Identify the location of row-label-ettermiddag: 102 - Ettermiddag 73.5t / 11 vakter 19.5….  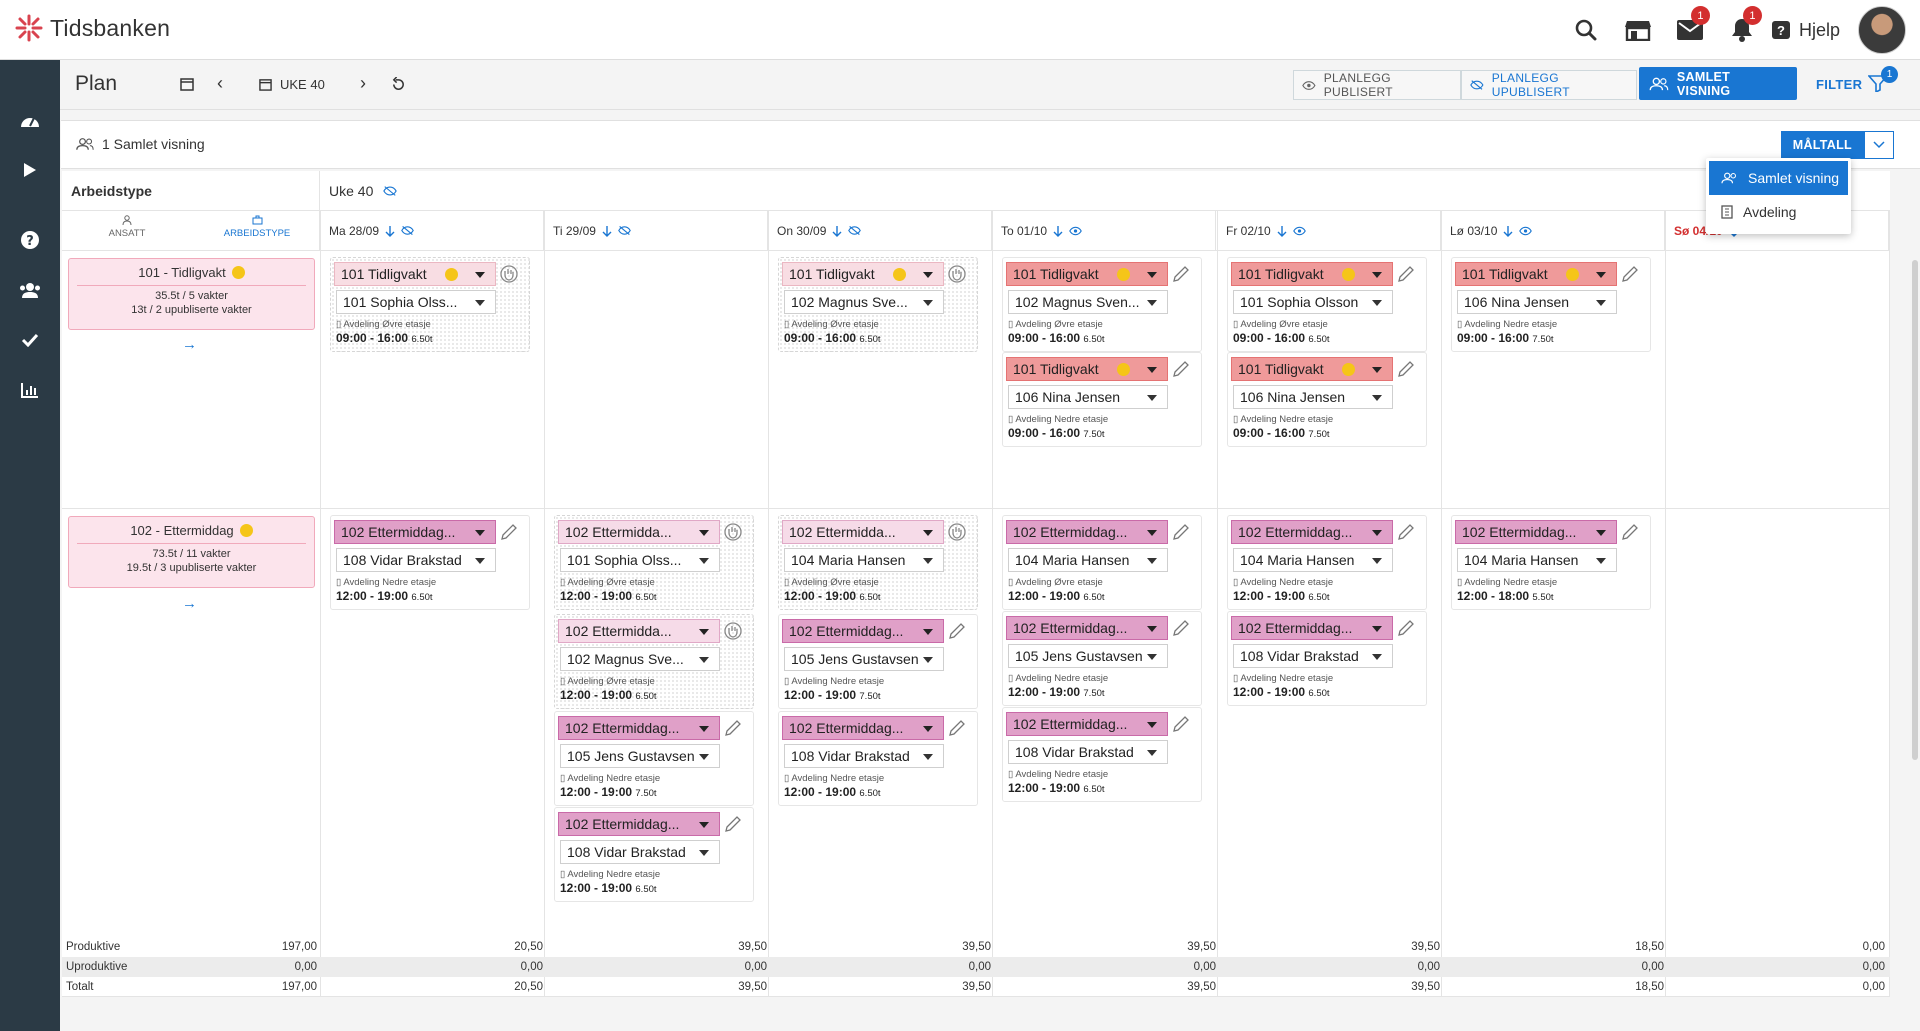
(191, 552).